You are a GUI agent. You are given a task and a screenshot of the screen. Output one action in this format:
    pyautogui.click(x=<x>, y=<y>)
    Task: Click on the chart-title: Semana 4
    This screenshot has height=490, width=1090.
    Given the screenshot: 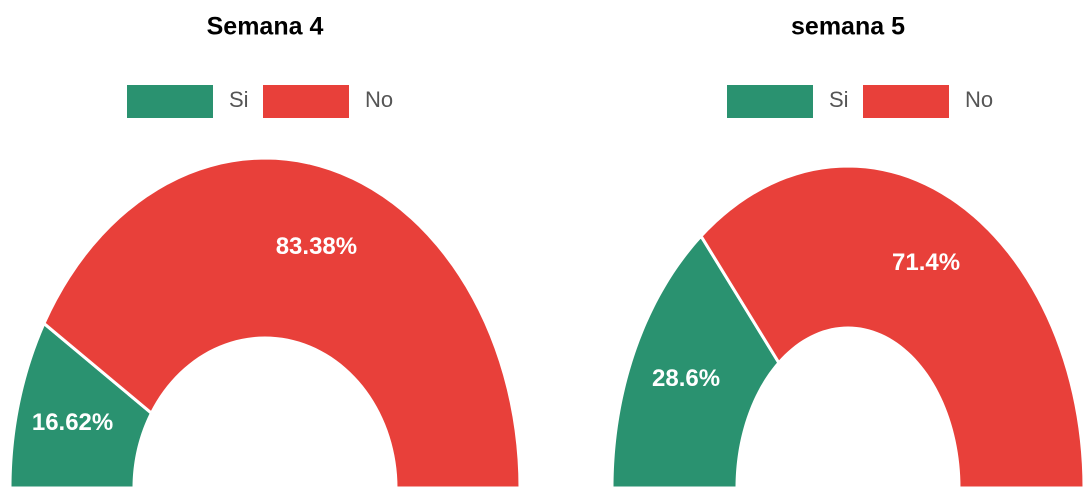 What is the action you would take?
    pyautogui.click(x=265, y=27)
    